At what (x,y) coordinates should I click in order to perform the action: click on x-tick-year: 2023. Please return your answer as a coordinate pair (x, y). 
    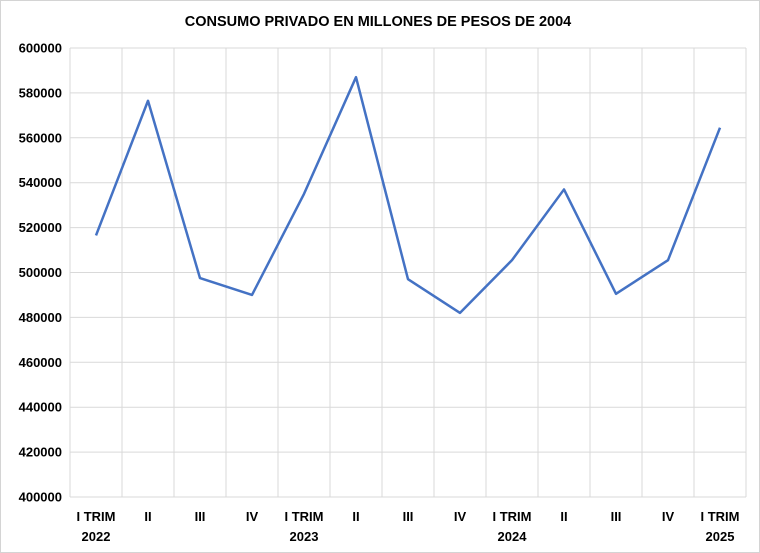
    Looking at the image, I should click on (304, 536).